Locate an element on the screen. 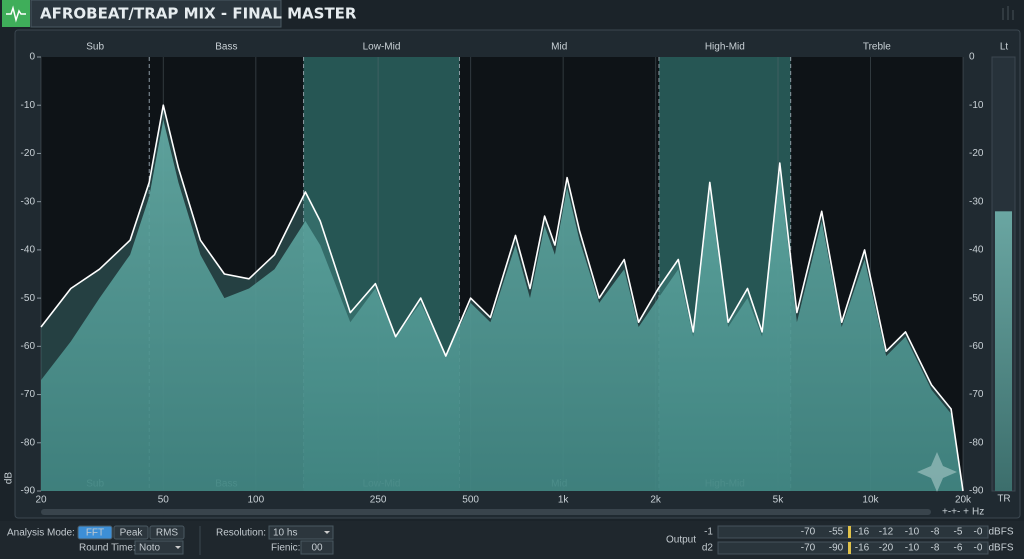 This screenshot has width=1024, height=559. y-tick-label: -20 is located at coordinates (28, 153).